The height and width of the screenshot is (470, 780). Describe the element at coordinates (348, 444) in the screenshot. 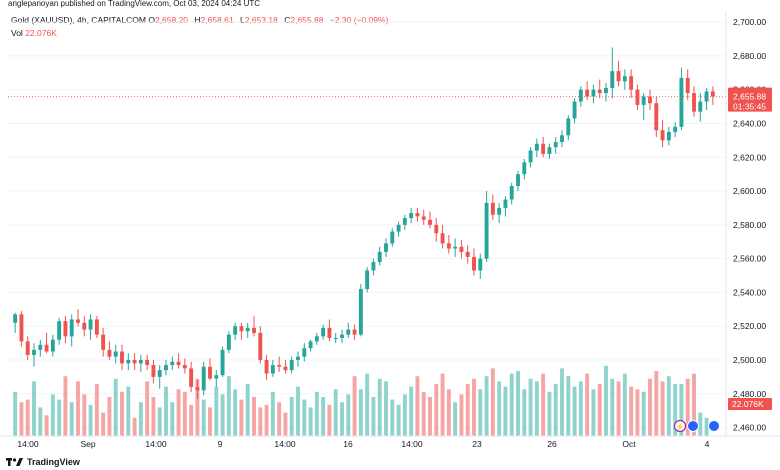

I see `x-tick-label: 16` at that location.